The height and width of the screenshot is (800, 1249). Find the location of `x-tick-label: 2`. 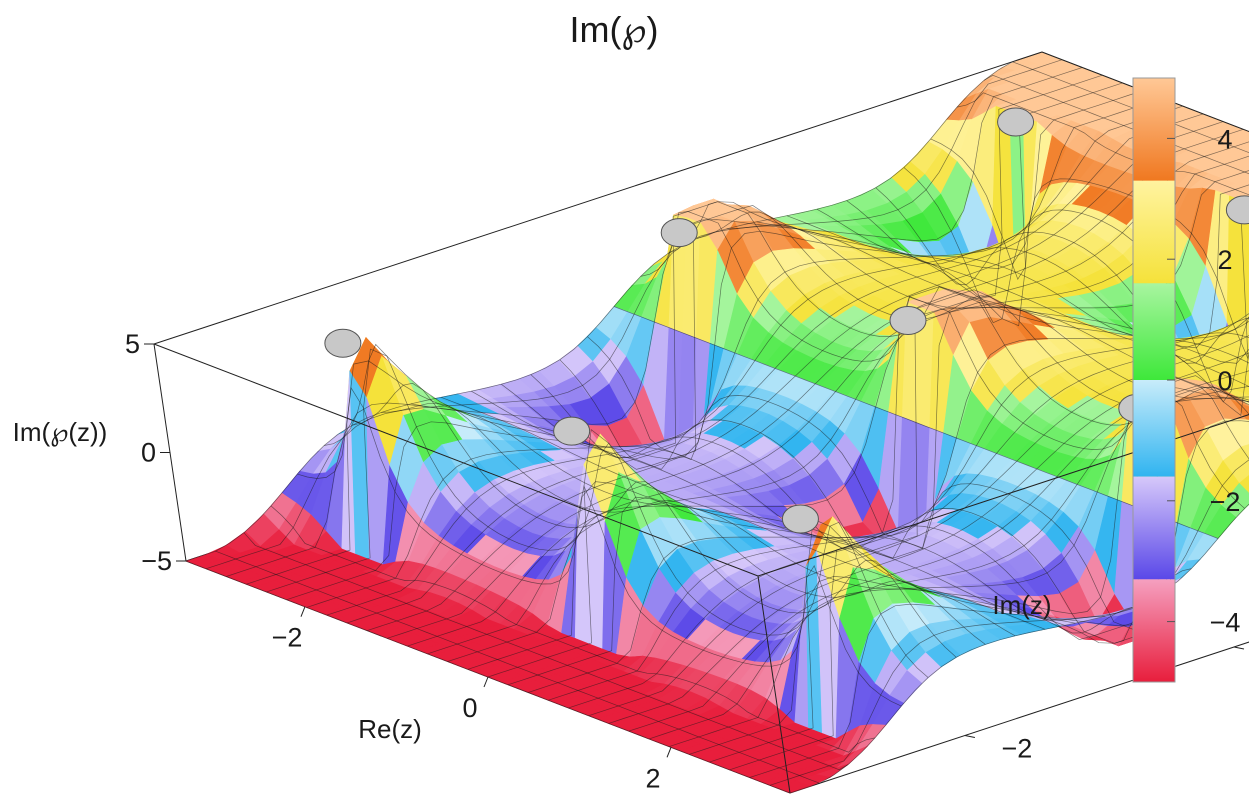

x-tick-label: 2 is located at coordinates (653, 778).